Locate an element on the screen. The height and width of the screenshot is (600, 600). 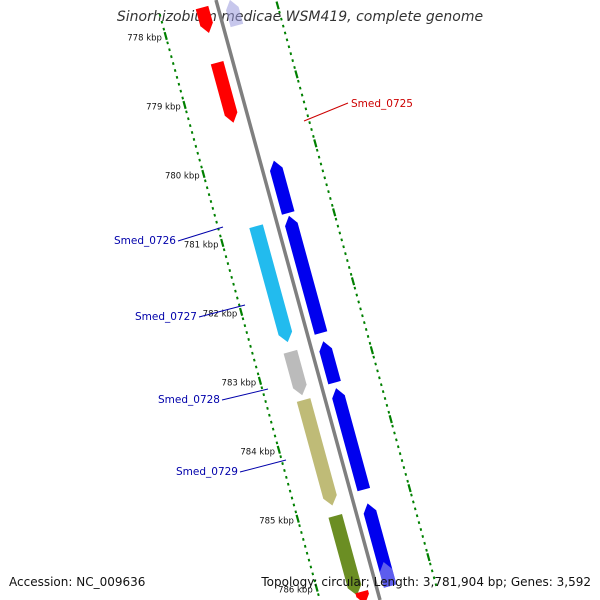
label-leader-line is located at coordinates (200, 234).